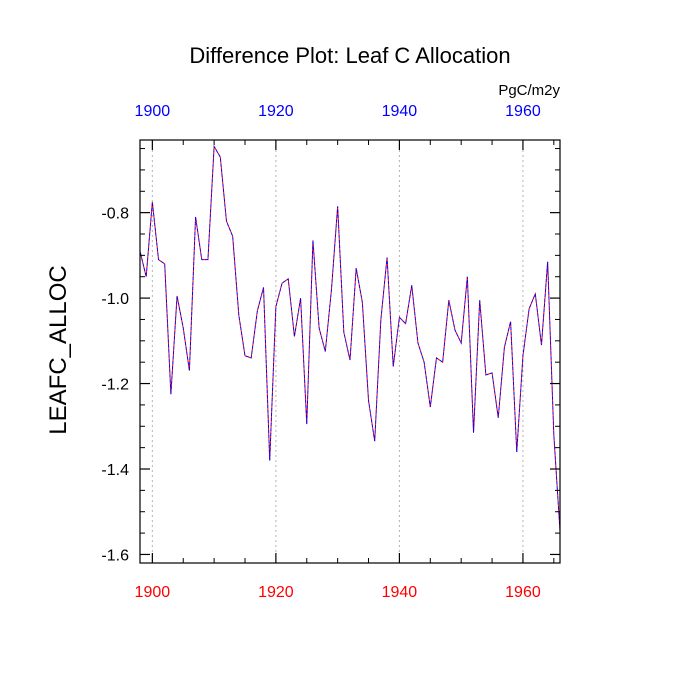  What do you see at coordinates (115, 470) in the screenshot?
I see `y-tick-label: -1.4` at bounding box center [115, 470].